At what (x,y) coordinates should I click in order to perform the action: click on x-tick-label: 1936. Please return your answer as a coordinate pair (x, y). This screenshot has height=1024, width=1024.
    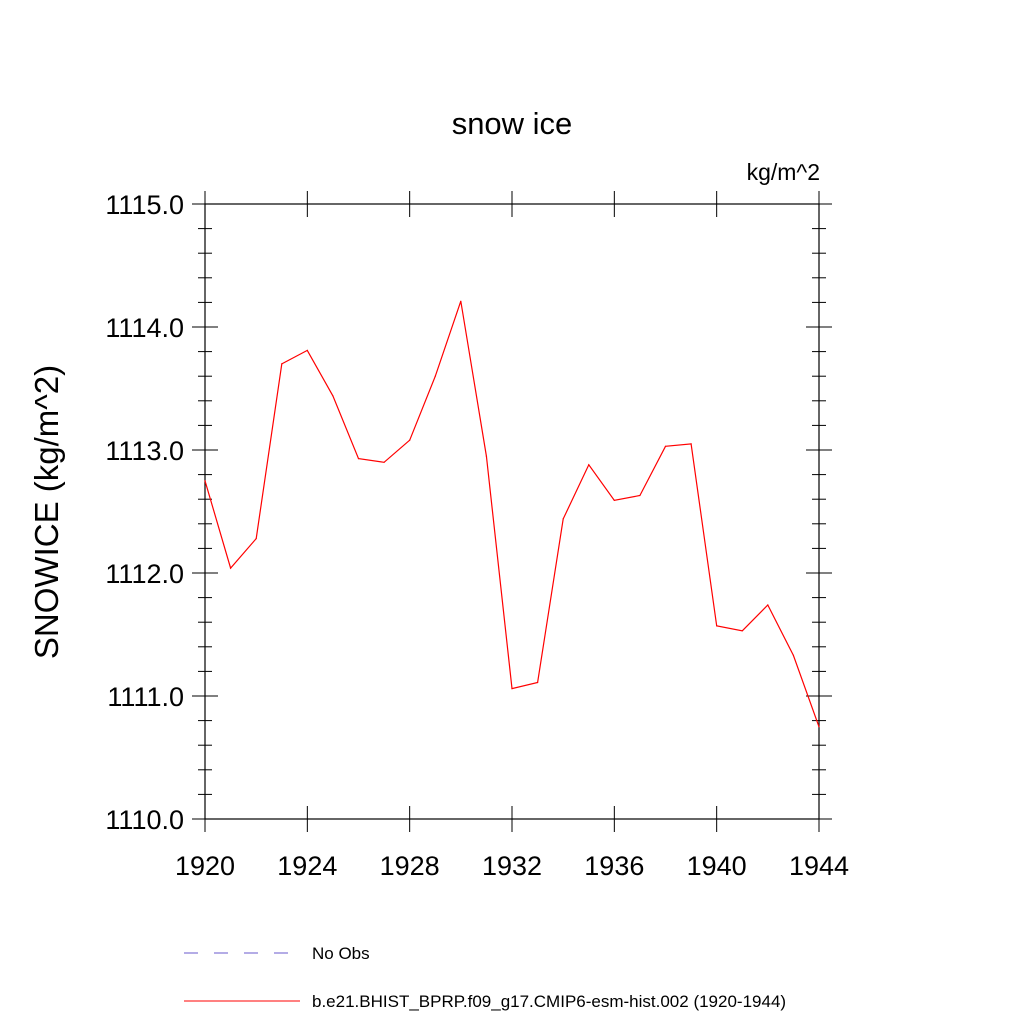
    Looking at the image, I should click on (614, 866).